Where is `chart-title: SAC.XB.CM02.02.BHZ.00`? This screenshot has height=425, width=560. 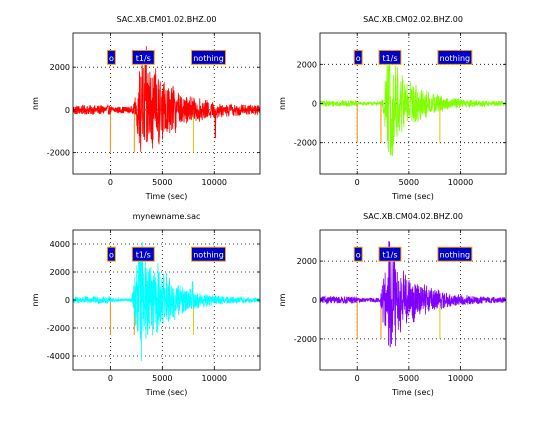
chart-title: SAC.XB.CM02.02.BHZ.00 is located at coordinates (413, 19).